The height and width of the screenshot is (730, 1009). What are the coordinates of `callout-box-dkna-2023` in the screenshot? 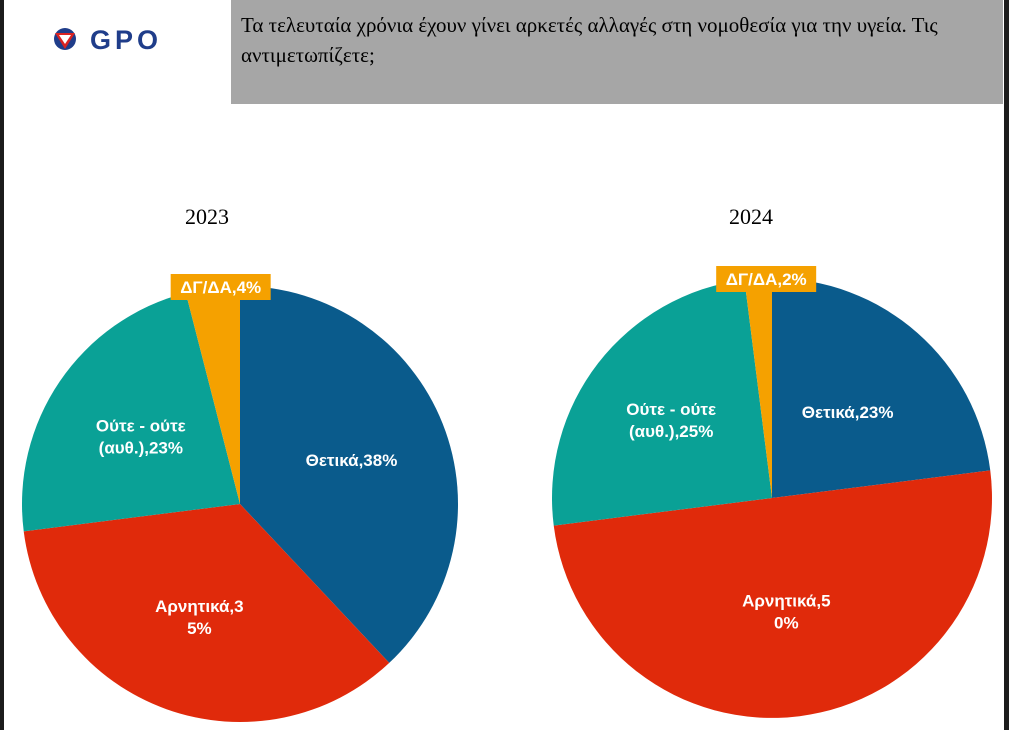 It's located at (220, 287).